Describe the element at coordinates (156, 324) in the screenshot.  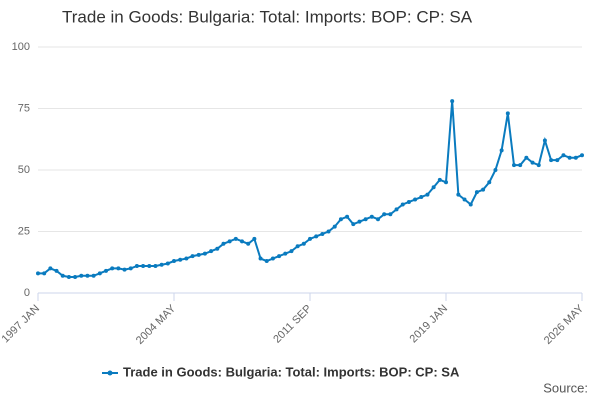
I see `x-tick-label: 2004 MAY` at that location.